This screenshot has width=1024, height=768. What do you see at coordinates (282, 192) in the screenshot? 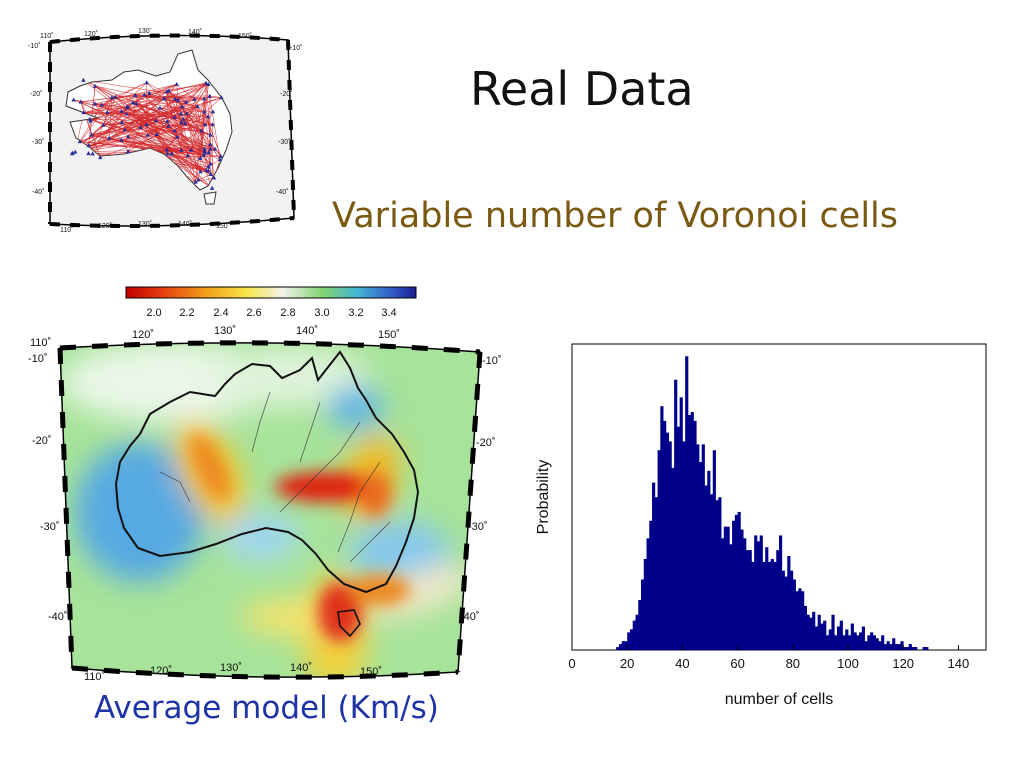
I see `lat-label: -40˚` at bounding box center [282, 192].